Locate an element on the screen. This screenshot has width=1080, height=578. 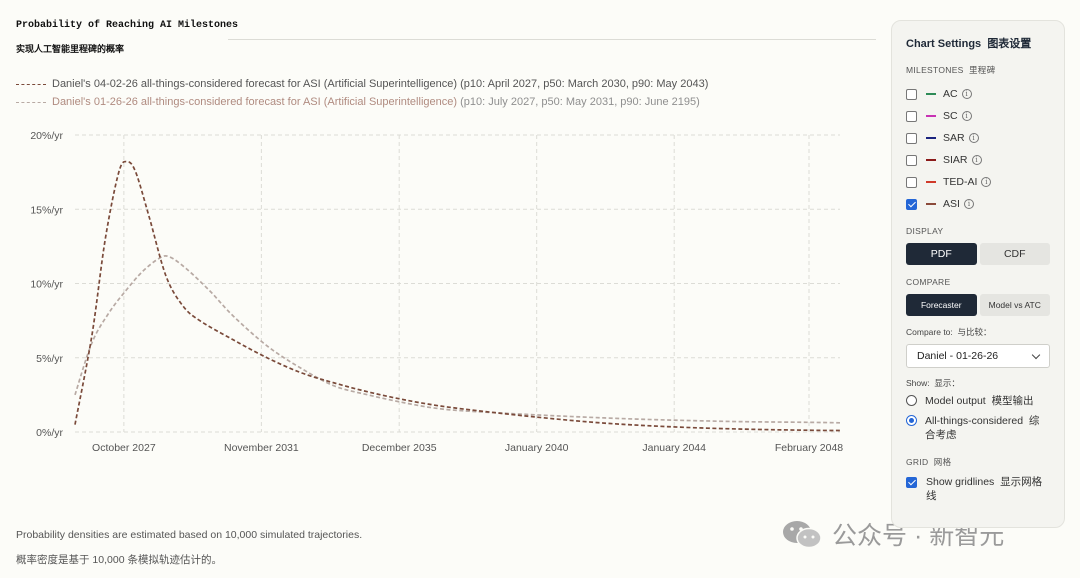
display-label: DISPLAY is located at coordinates (925, 231).